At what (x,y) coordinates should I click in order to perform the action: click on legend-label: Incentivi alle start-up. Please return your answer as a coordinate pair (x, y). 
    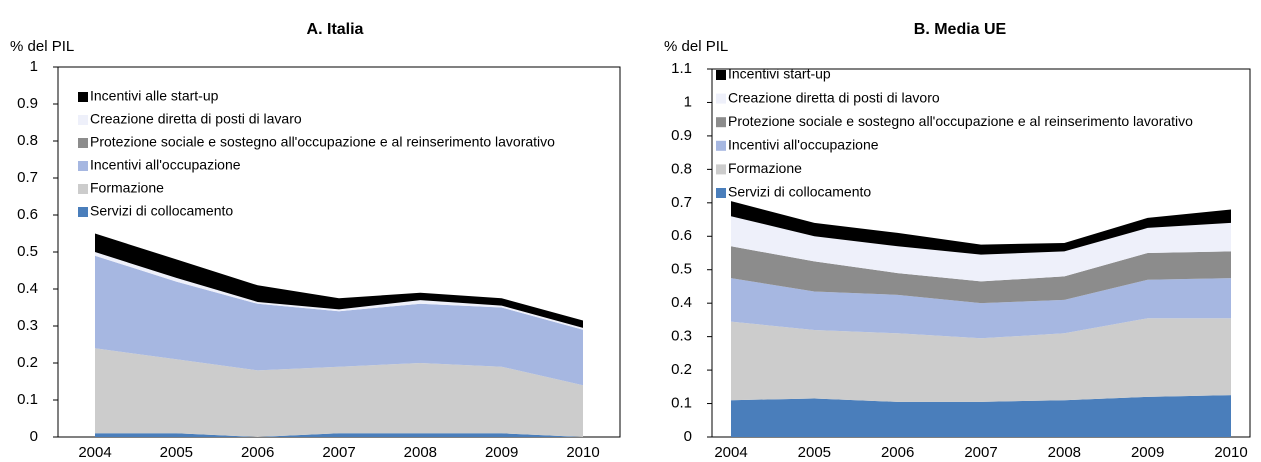
    Looking at the image, I should click on (154, 96).